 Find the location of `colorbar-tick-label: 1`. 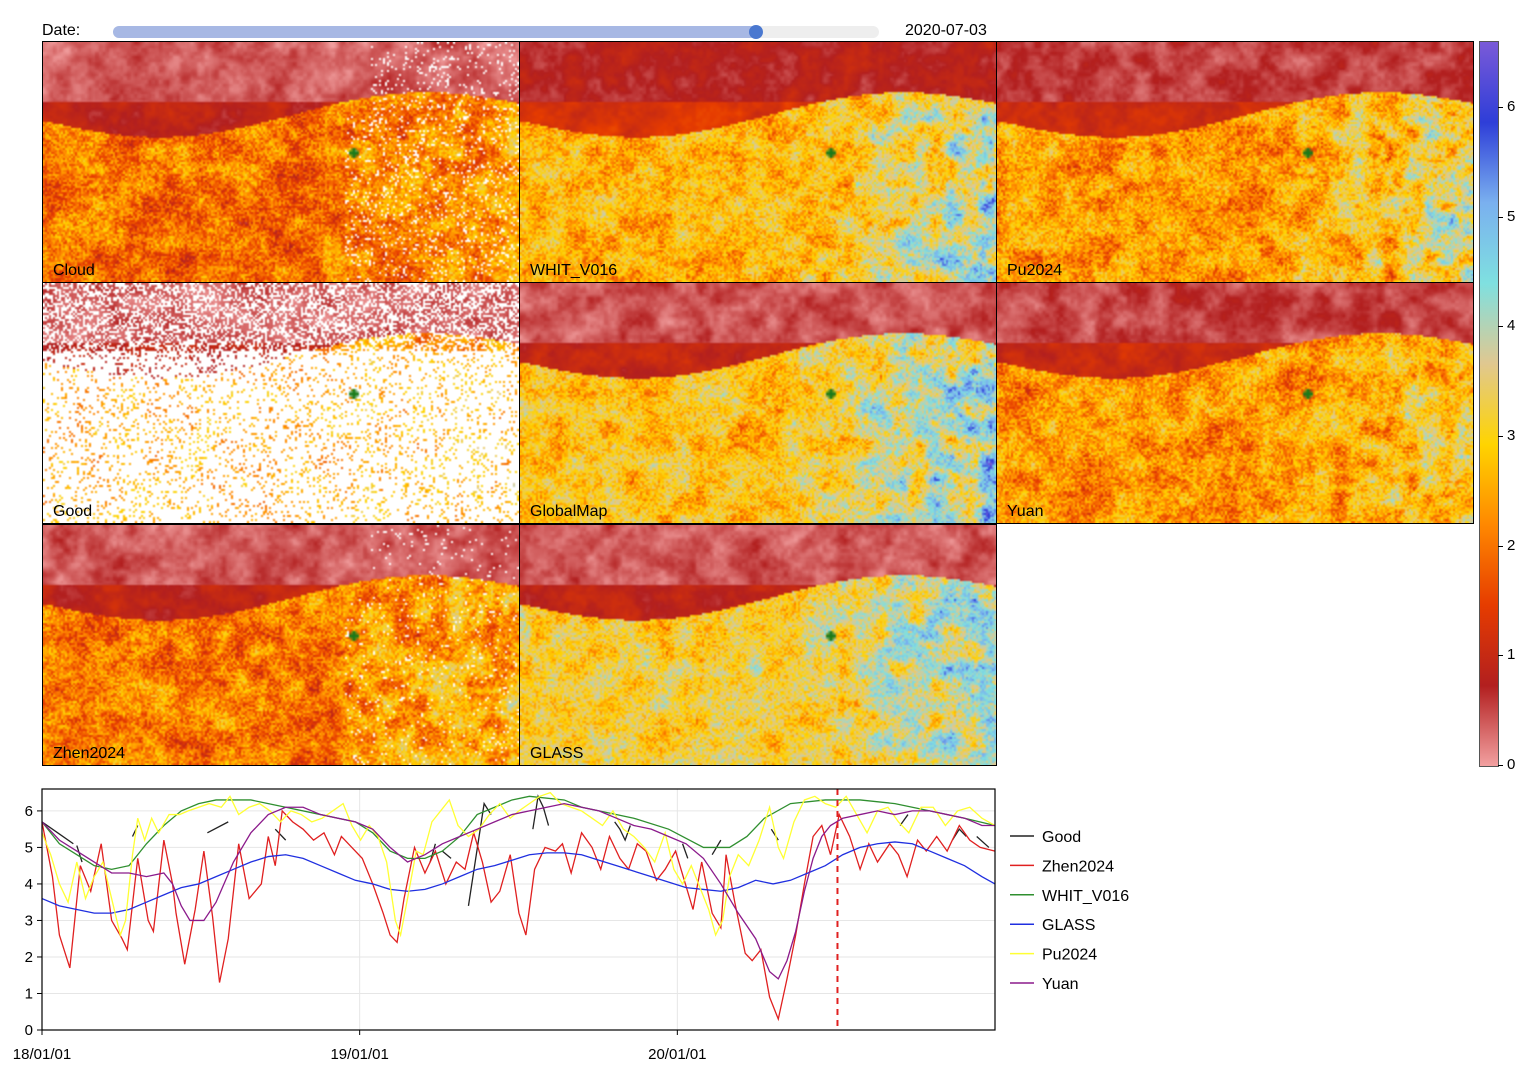

colorbar-tick-label: 1 is located at coordinates (1511, 655).